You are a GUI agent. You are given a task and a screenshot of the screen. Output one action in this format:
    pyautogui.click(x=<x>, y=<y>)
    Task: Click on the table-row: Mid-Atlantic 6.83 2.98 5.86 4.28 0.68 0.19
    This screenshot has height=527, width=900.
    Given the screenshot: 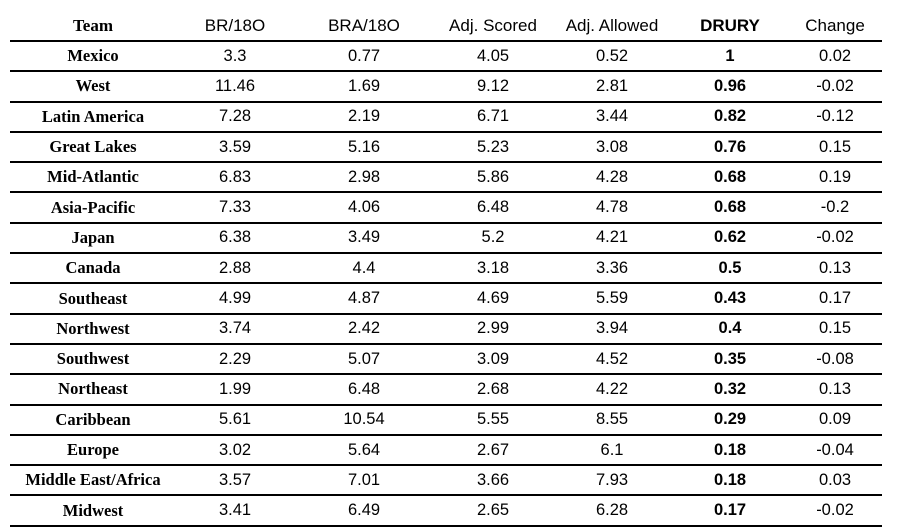 What is the action you would take?
    pyautogui.click(x=446, y=178)
    